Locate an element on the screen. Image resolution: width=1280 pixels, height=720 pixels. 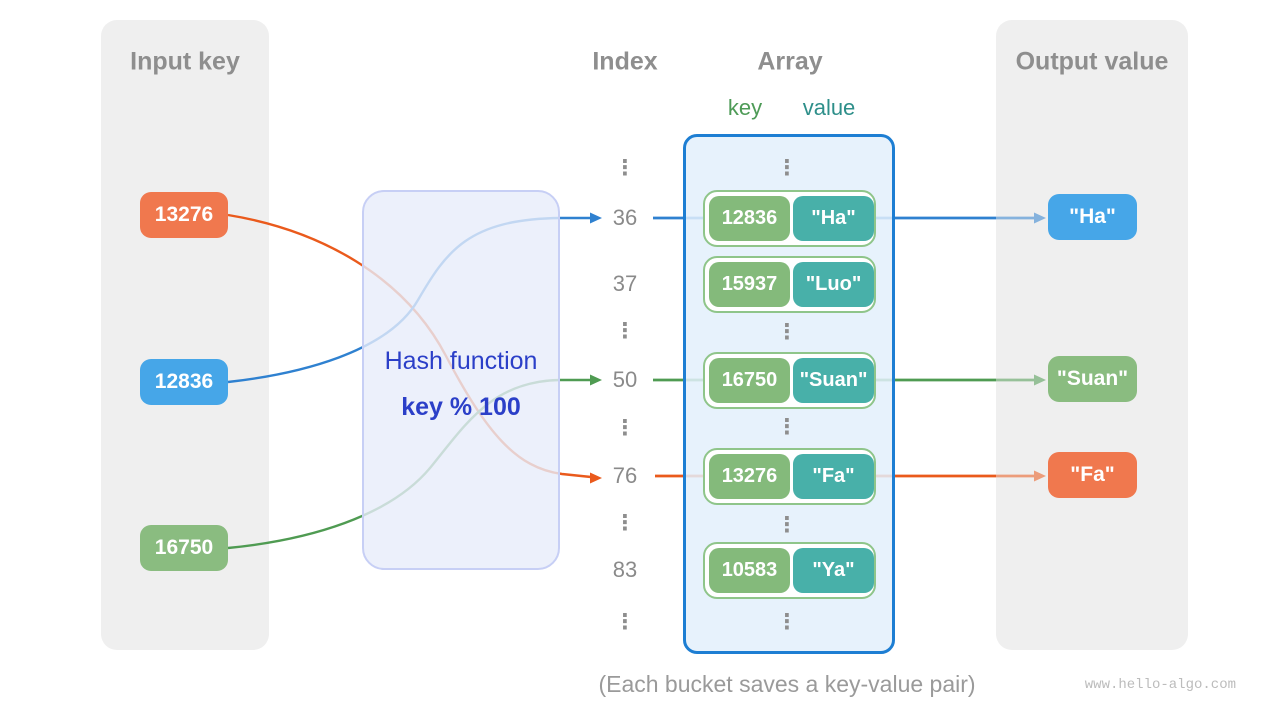
arrowhead-blue-index-36-icon is located at coordinates (596, 218).